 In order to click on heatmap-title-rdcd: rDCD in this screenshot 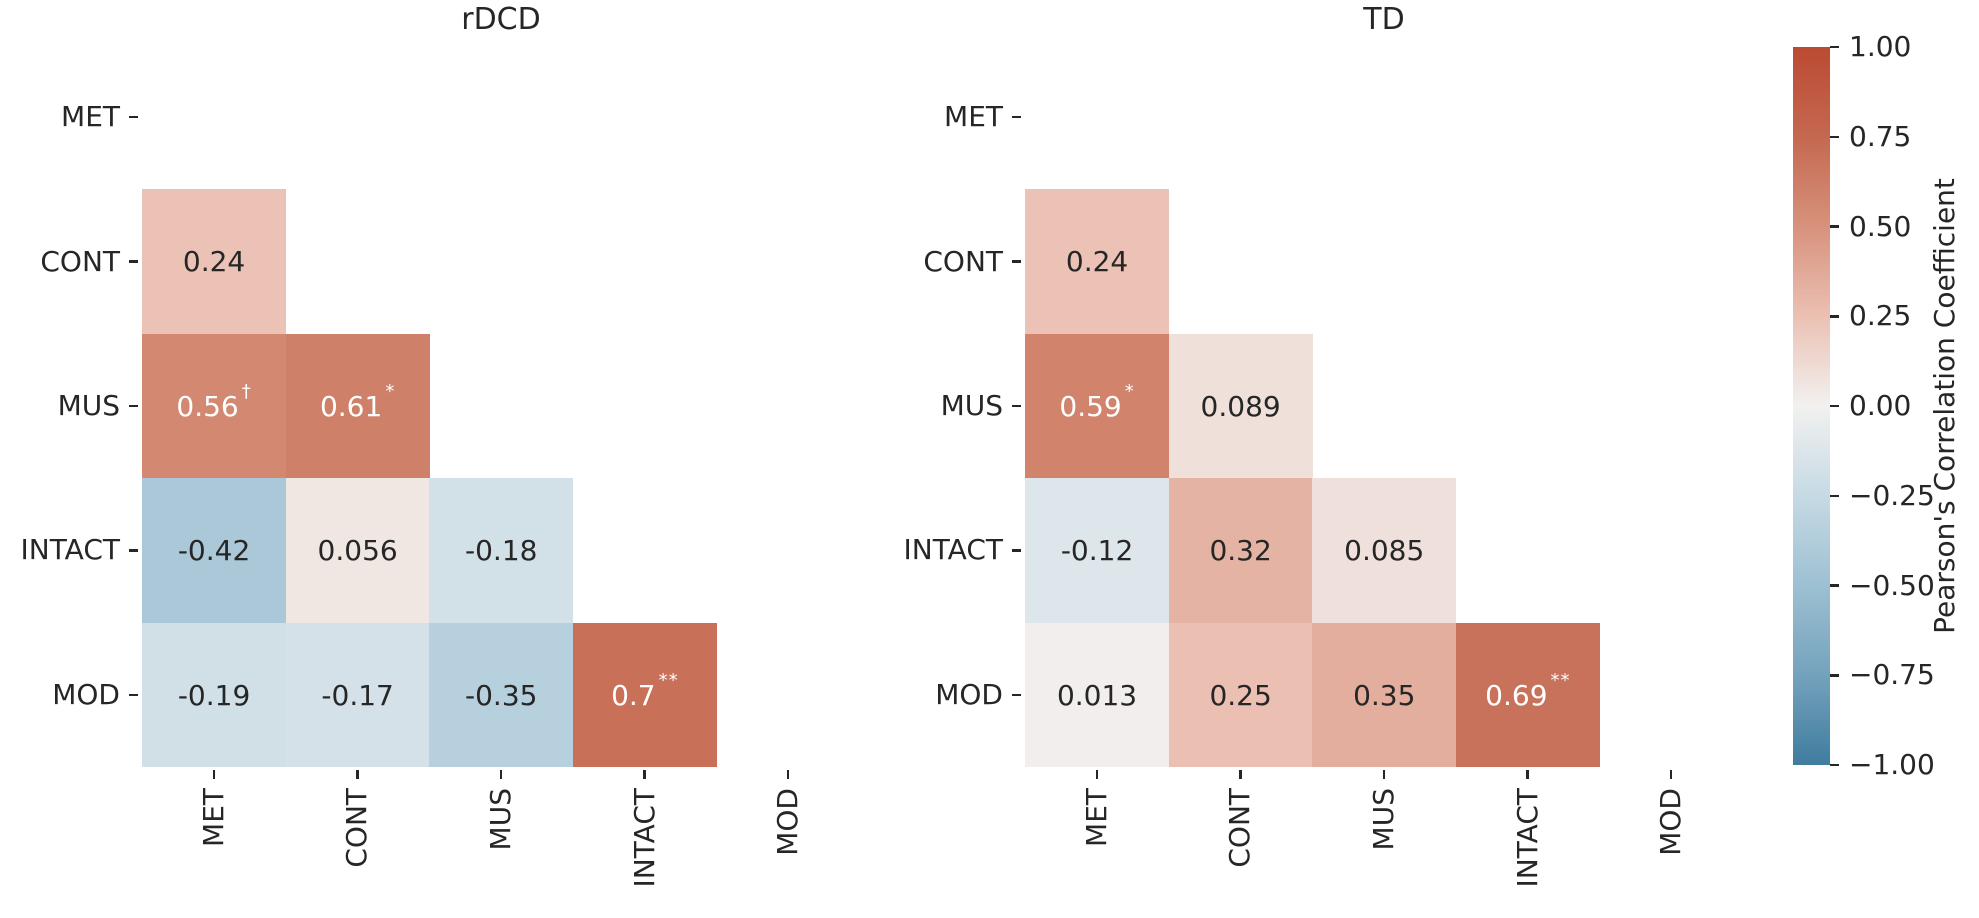, I will do `click(501, 19)`.